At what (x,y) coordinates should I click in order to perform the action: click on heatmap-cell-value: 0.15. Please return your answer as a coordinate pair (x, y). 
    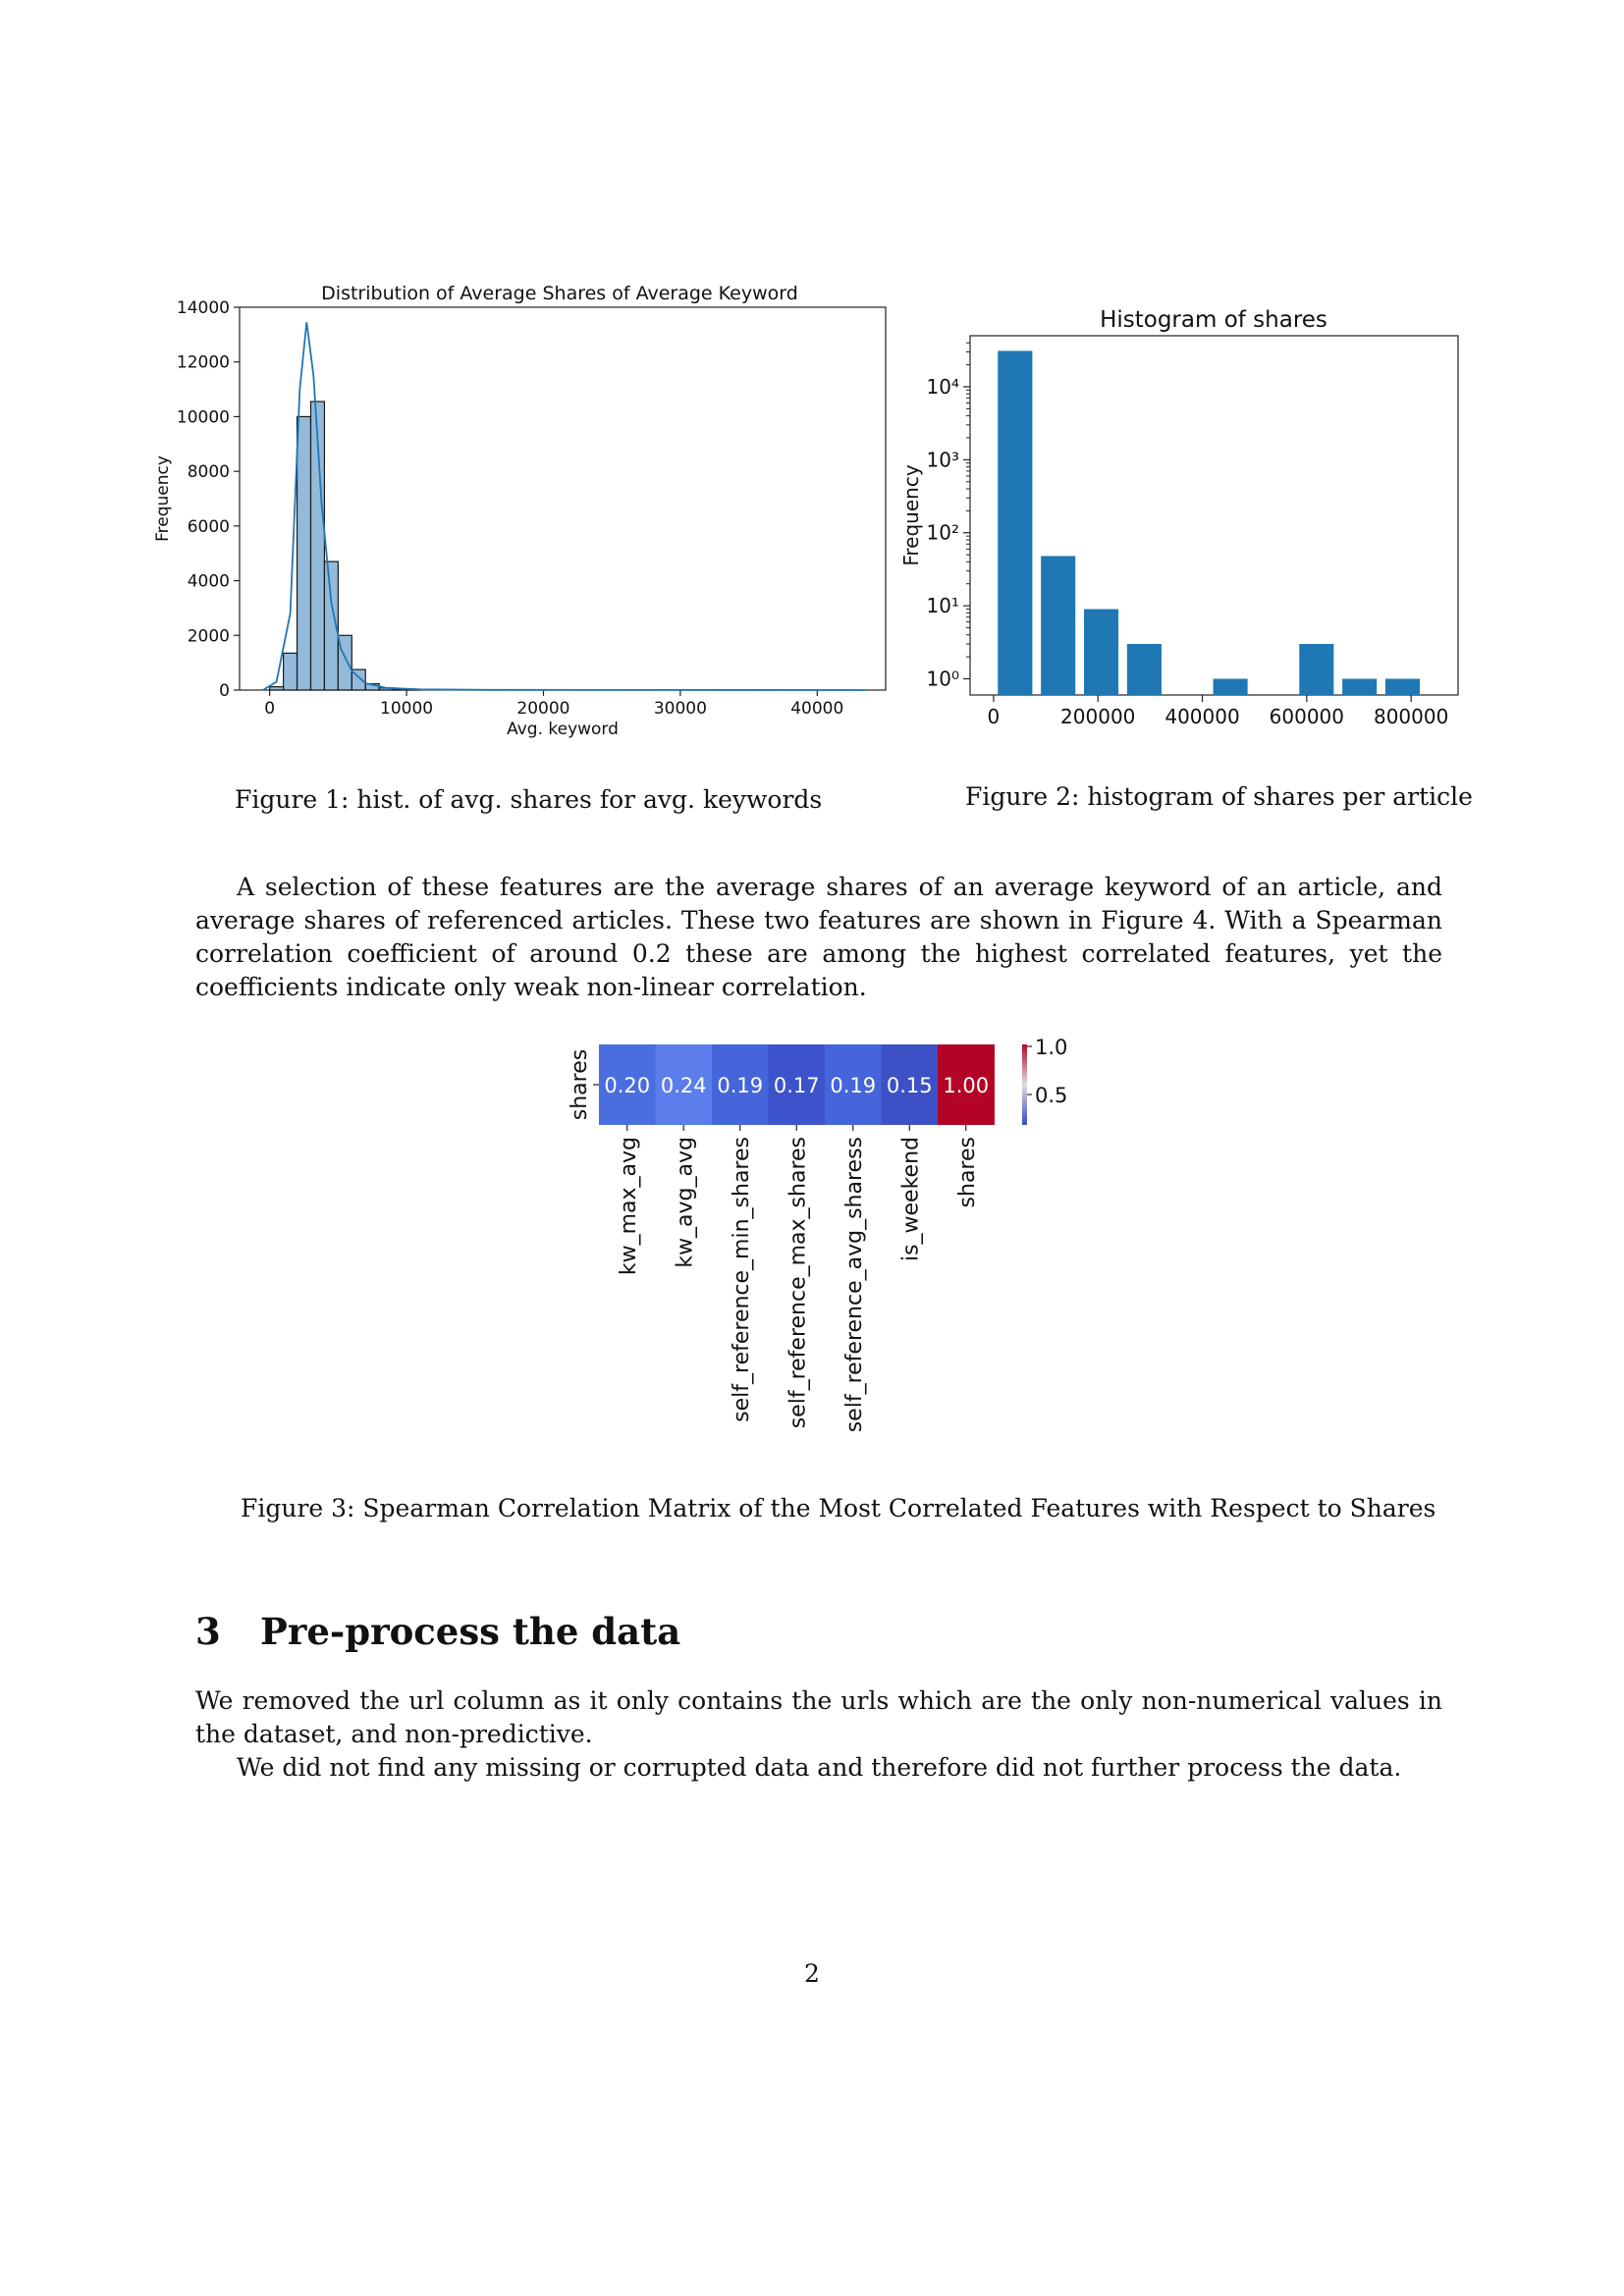
    Looking at the image, I should click on (910, 1085).